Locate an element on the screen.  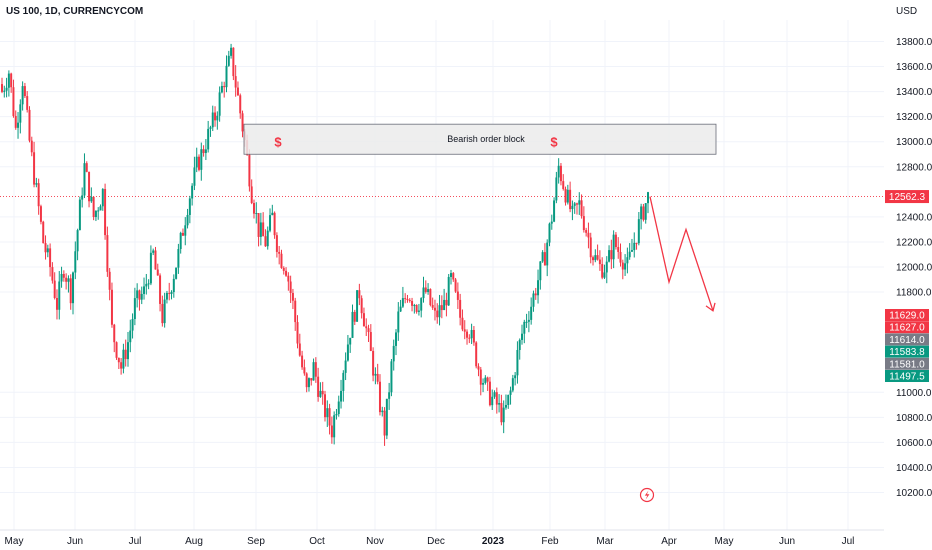
price-badge-label: 11627.0 is located at coordinates (907, 328).